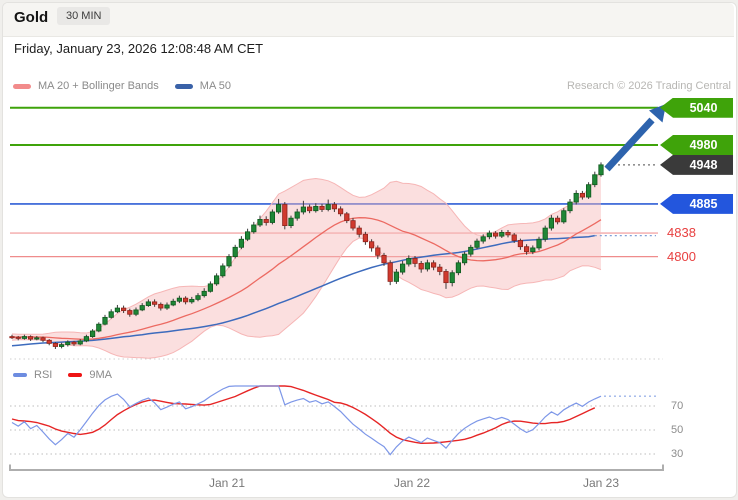 The image size is (738, 500). Describe the element at coordinates (681, 256) in the screenshot. I see `price-label-4800: 4800` at that location.